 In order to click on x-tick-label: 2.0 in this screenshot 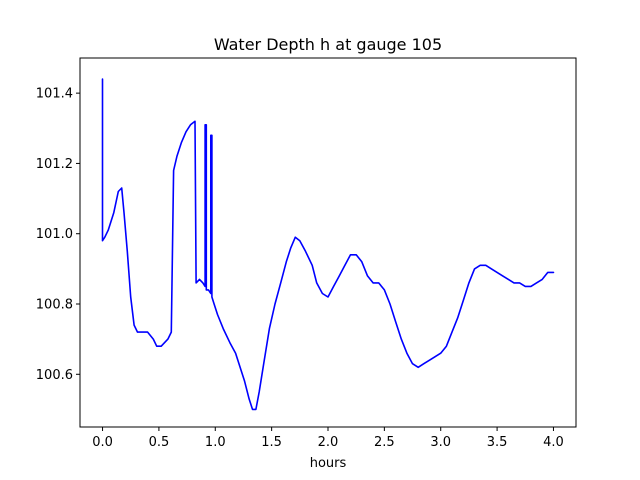, I will do `click(328, 442)`.